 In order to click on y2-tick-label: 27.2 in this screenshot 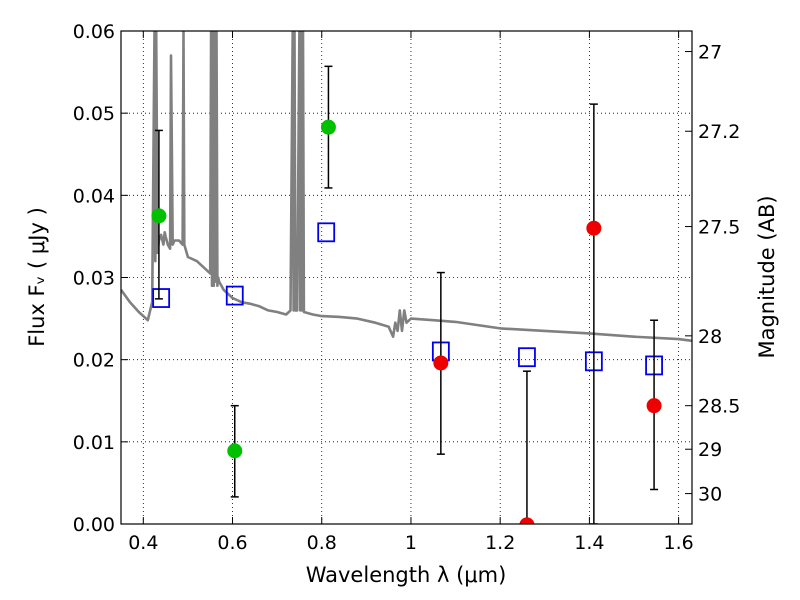, I will do `click(719, 132)`.